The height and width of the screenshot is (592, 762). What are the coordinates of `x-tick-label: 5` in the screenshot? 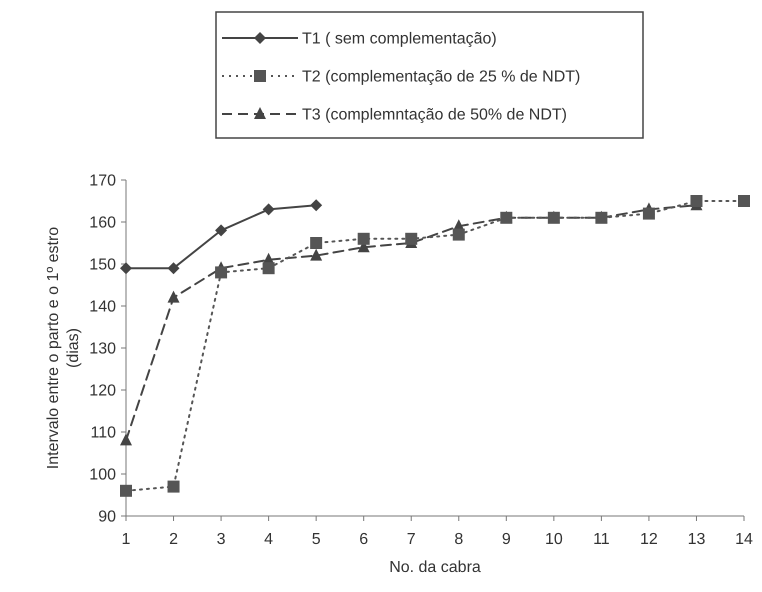 It's located at (316, 539).